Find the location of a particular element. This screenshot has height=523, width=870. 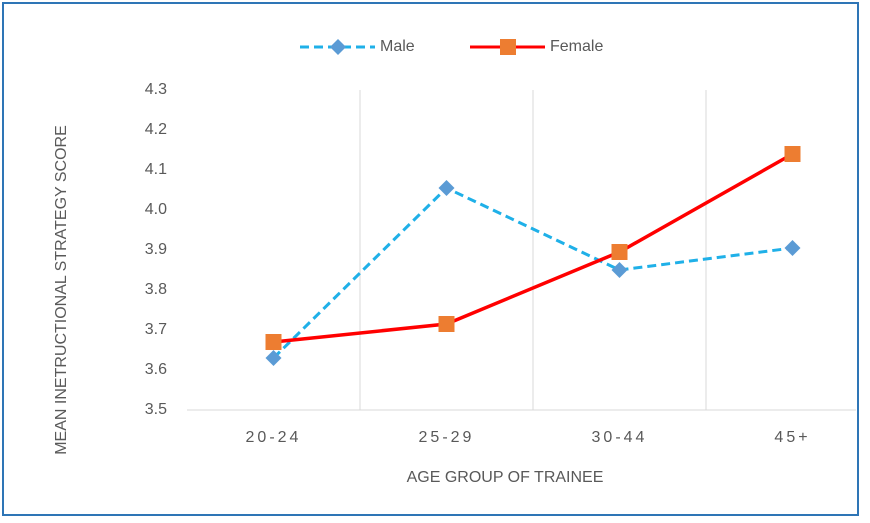

y-tick-label: 3.7 is located at coordinates (156, 329).